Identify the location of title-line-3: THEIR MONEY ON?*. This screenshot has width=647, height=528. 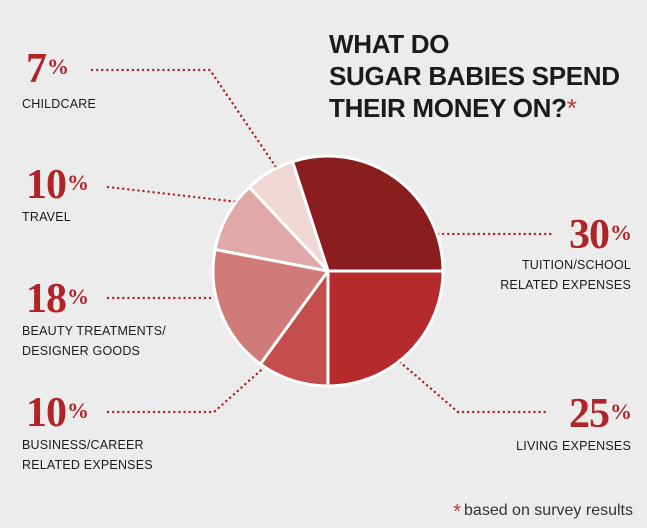
(484, 108).